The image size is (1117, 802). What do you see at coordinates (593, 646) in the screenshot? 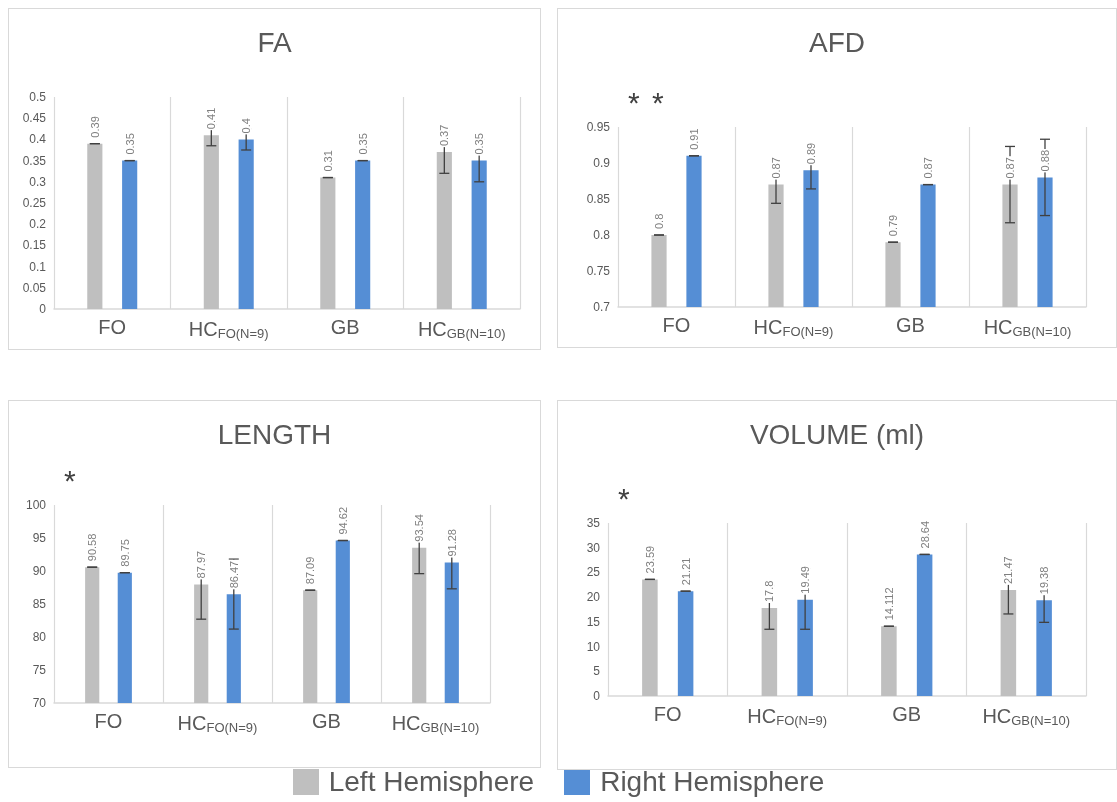
I see `y-tick-label: 10` at bounding box center [593, 646].